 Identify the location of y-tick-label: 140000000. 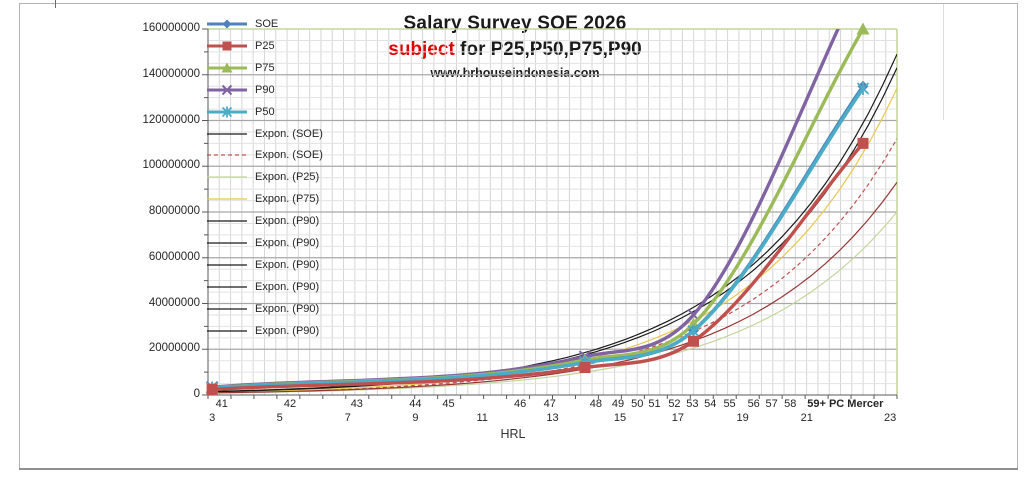
(171, 73).